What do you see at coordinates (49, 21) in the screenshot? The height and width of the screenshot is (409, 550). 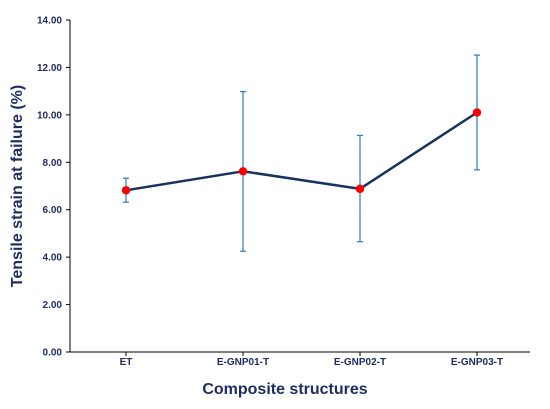 I see `y-tick-label: 14.00` at bounding box center [49, 21].